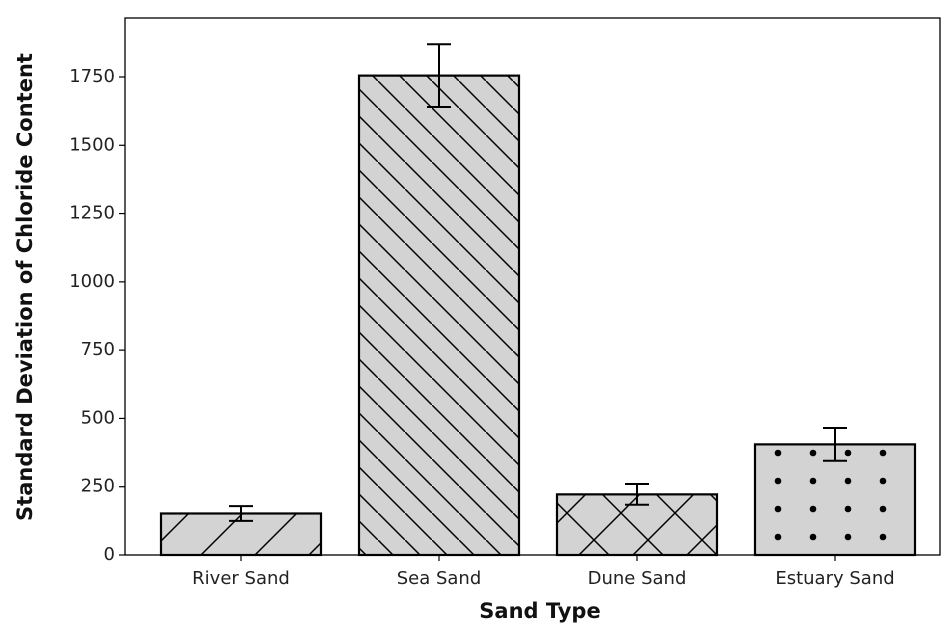 Image resolution: width=944 pixels, height=628 pixels. What do you see at coordinates (92, 213) in the screenshot?
I see `y-tick-label: 1250` at bounding box center [92, 213].